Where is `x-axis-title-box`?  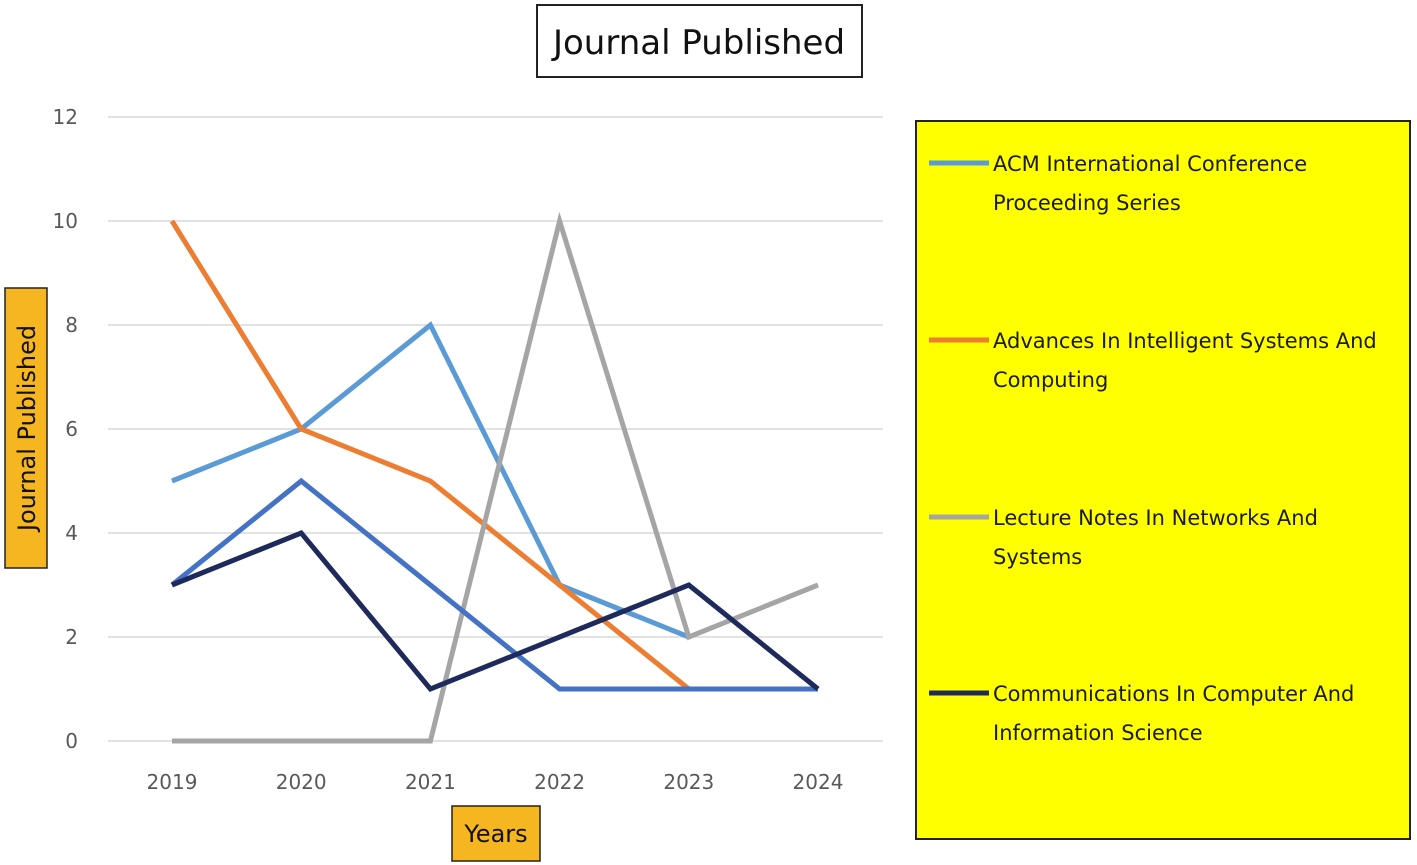
x-axis-title-box is located at coordinates (496, 833).